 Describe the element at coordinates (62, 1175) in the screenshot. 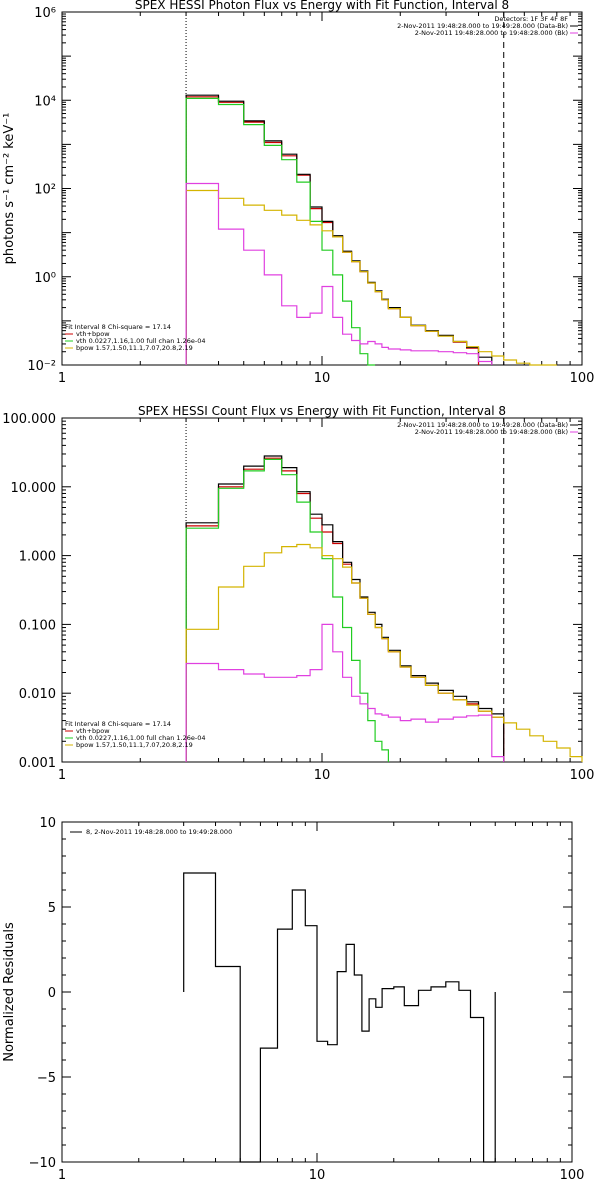

I see `x-tick-label-2: 1` at that location.